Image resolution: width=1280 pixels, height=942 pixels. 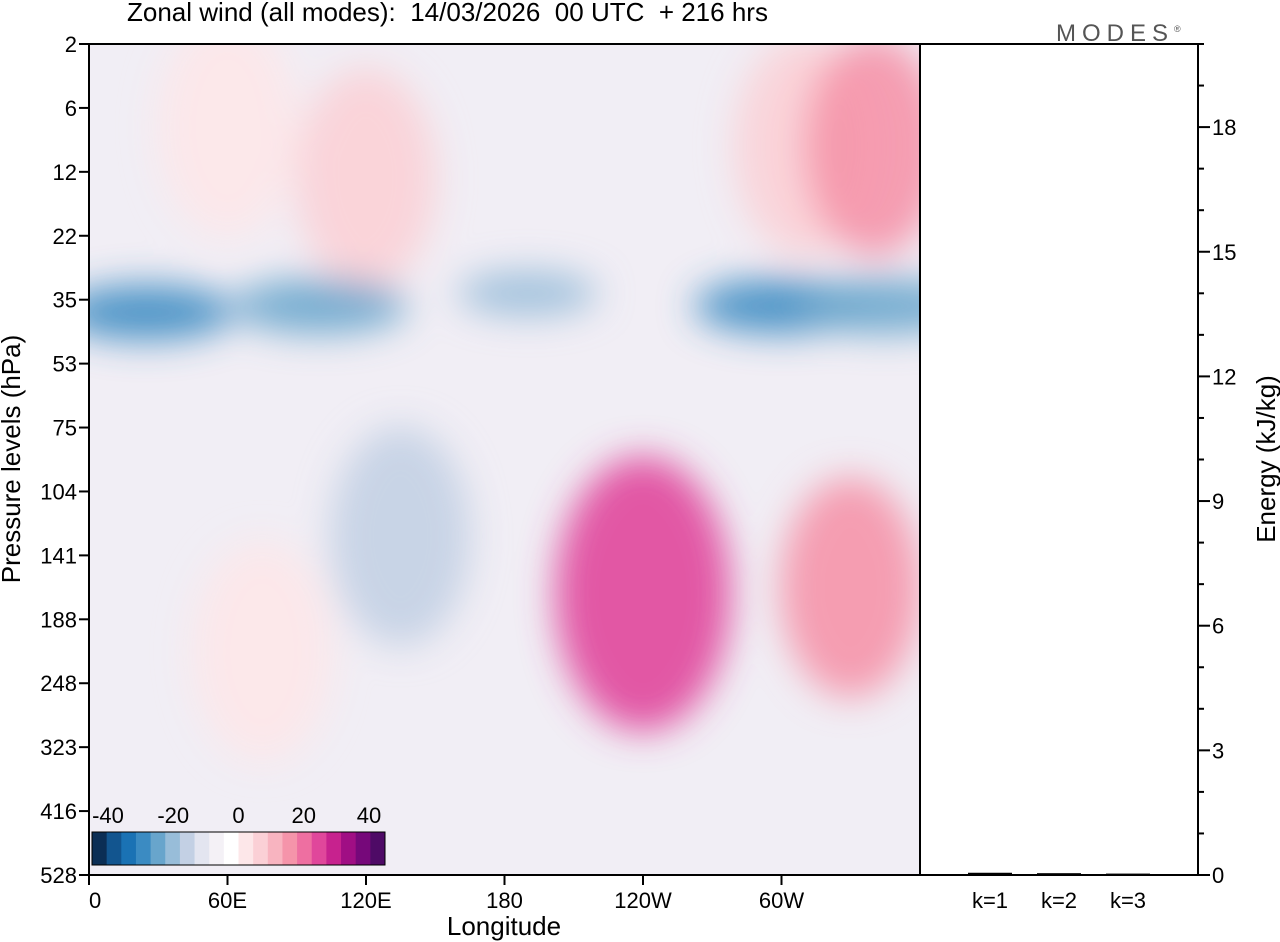 I want to click on energy-category-label: k=1, so click(x=990, y=900).